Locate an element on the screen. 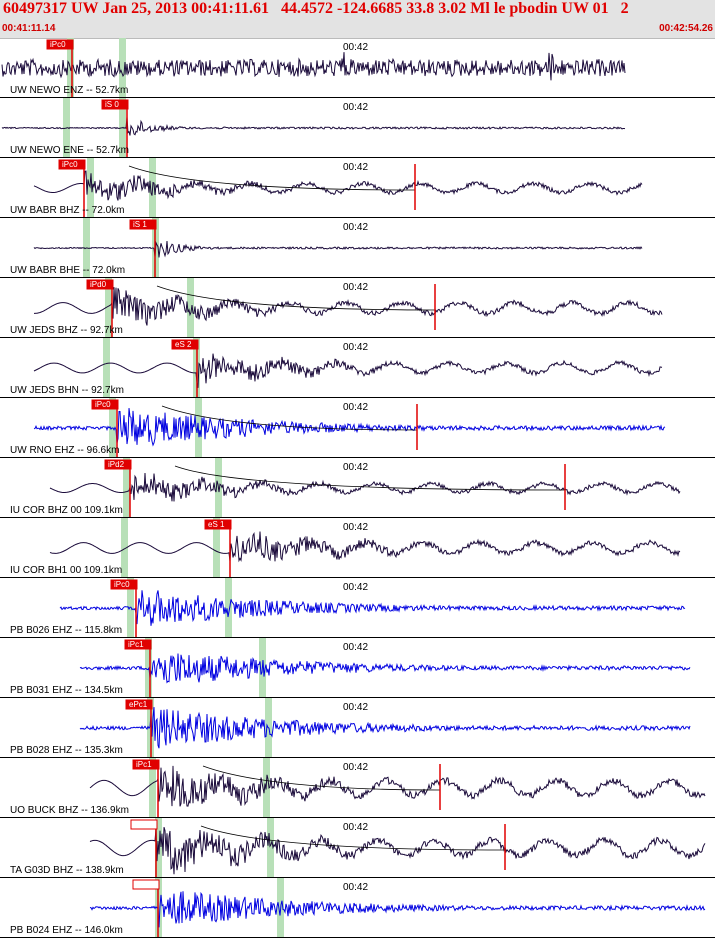 The image size is (715, 938). channel-row: 00:42 iPd0 UW JEDS BHZ -- 92.7km is located at coordinates (357, 308).